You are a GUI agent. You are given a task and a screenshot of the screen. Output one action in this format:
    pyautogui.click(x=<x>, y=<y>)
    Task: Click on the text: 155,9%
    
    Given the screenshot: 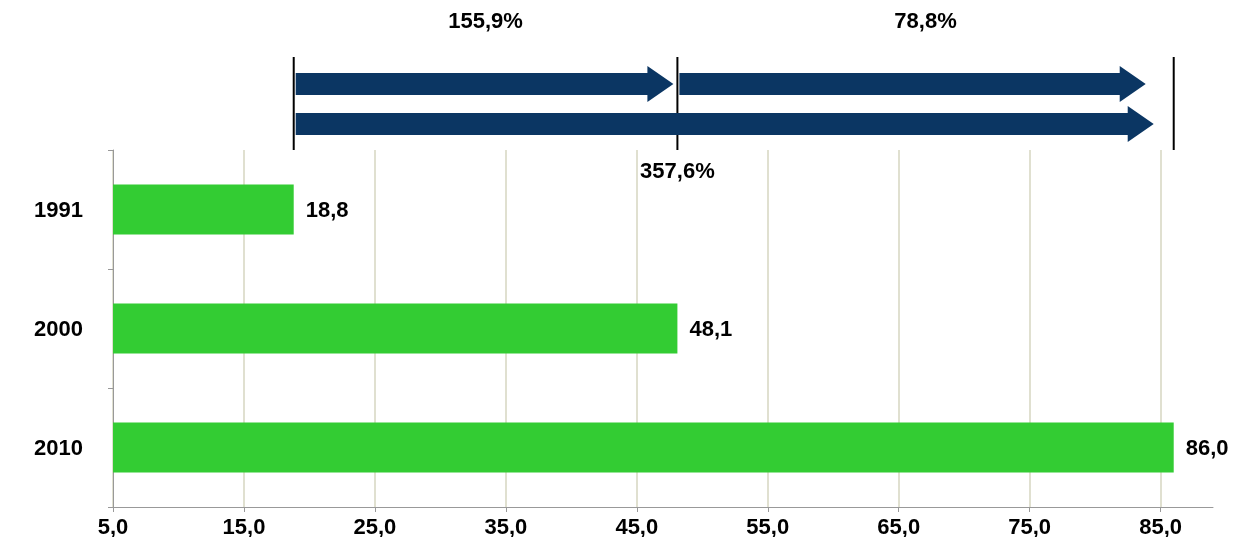 What is the action you would take?
    pyautogui.click(x=485, y=21)
    